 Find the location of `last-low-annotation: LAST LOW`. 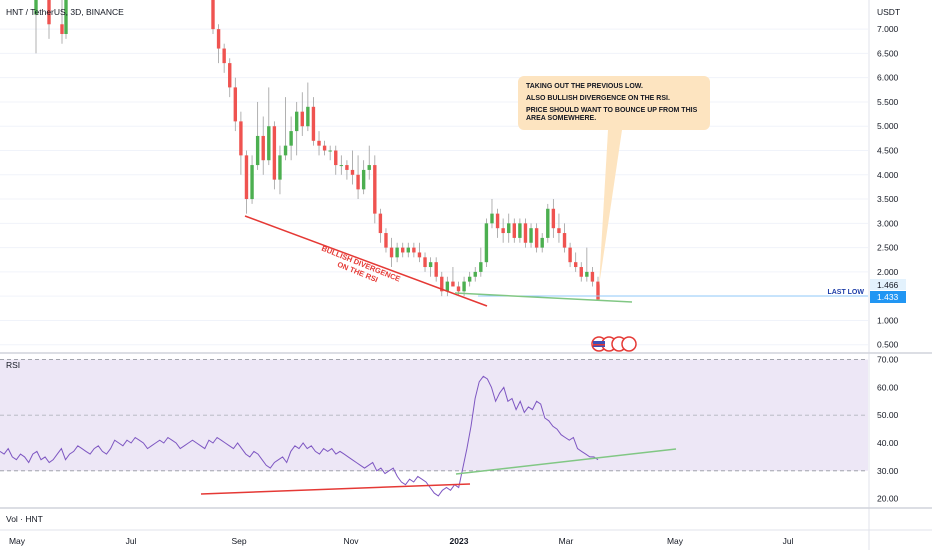

last-low-annotation: LAST LOW is located at coordinates (845, 292).